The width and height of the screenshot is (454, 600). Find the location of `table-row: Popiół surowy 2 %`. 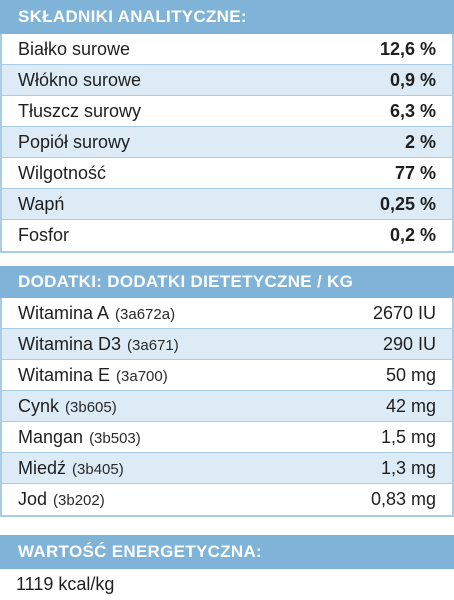

table-row: Popiół surowy 2 % is located at coordinates (227, 142).